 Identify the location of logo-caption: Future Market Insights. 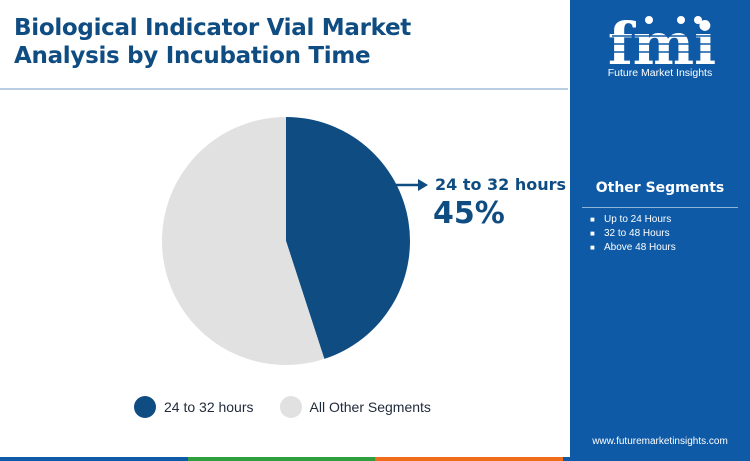
(660, 73).